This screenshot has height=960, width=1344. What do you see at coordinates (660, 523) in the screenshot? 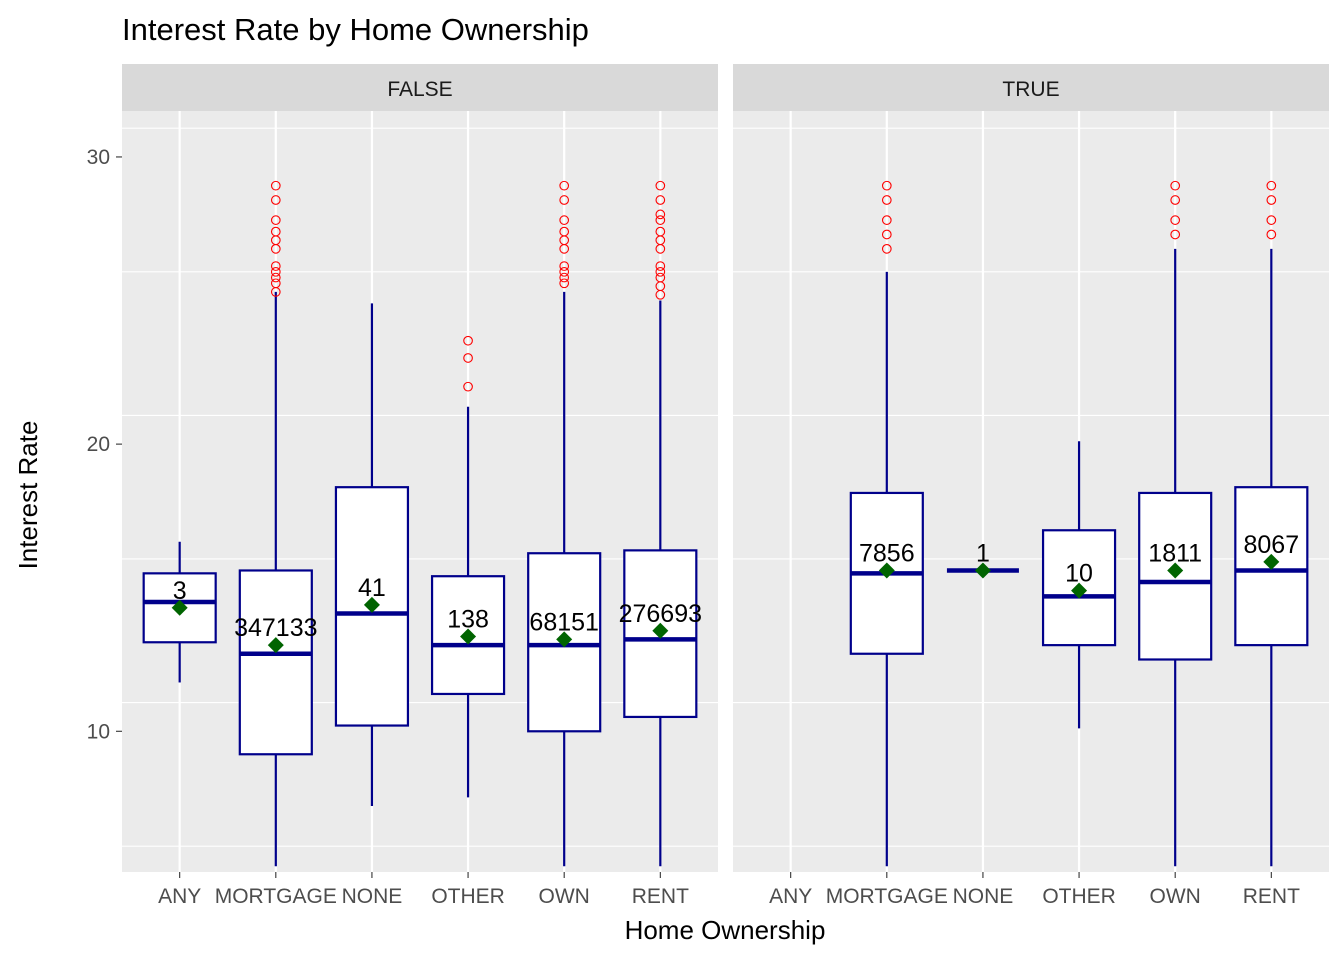
I see `box-rent: 276693` at bounding box center [660, 523].